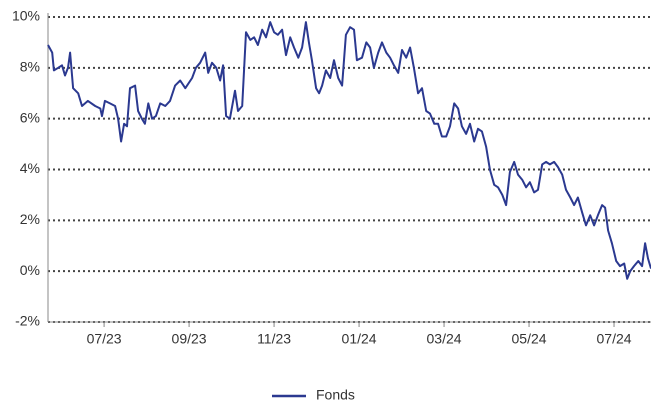 The height and width of the screenshot is (407, 651). I want to click on legend-label: Fonds, so click(335, 395).